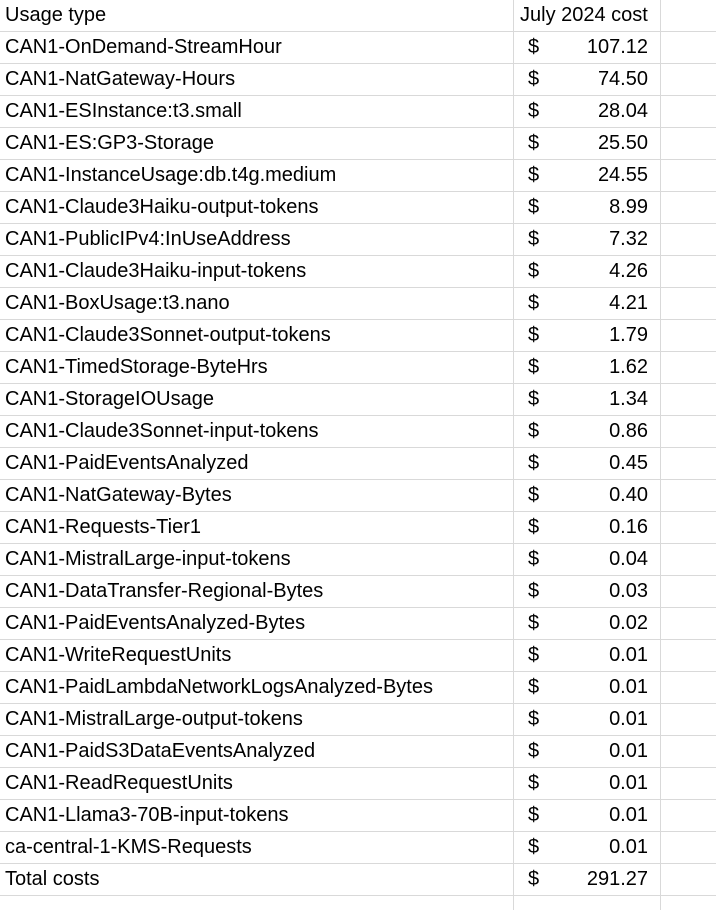 The image size is (716, 910). I want to click on table-row: CAN1-NatGateway-Bytes $0.40, so click(358, 496).